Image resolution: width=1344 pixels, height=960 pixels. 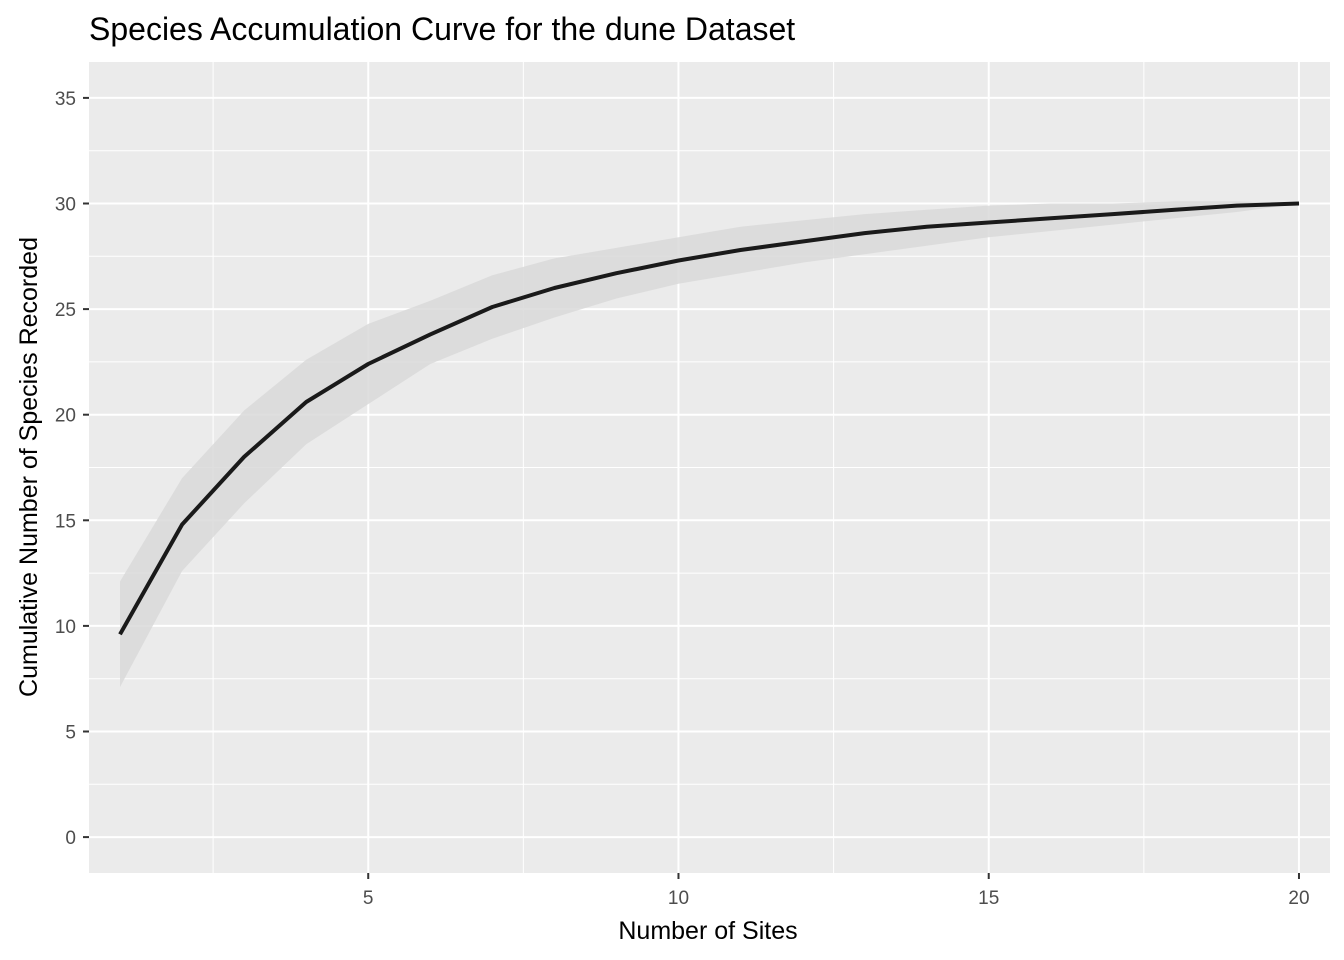 I want to click on x-axis: 5 10 15 20, so click(x=836, y=891).